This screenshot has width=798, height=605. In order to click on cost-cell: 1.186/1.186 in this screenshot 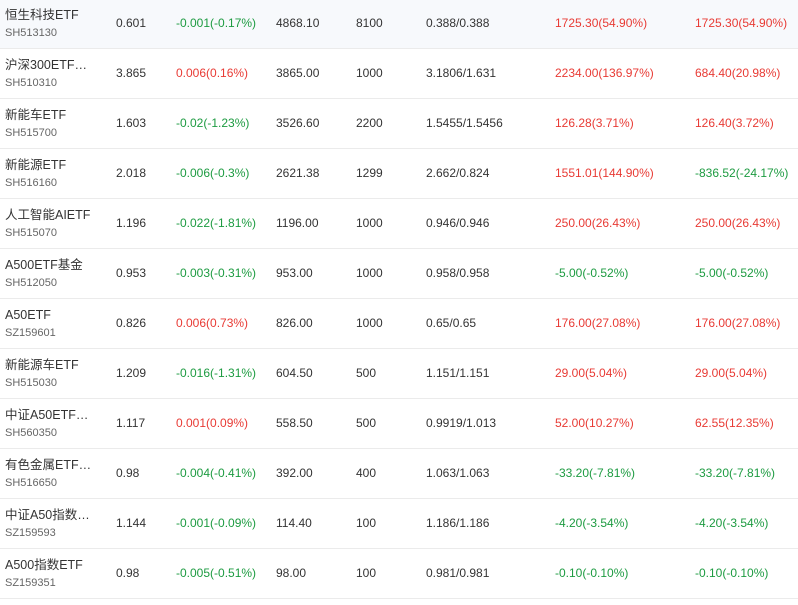, I will do `click(458, 523)`.